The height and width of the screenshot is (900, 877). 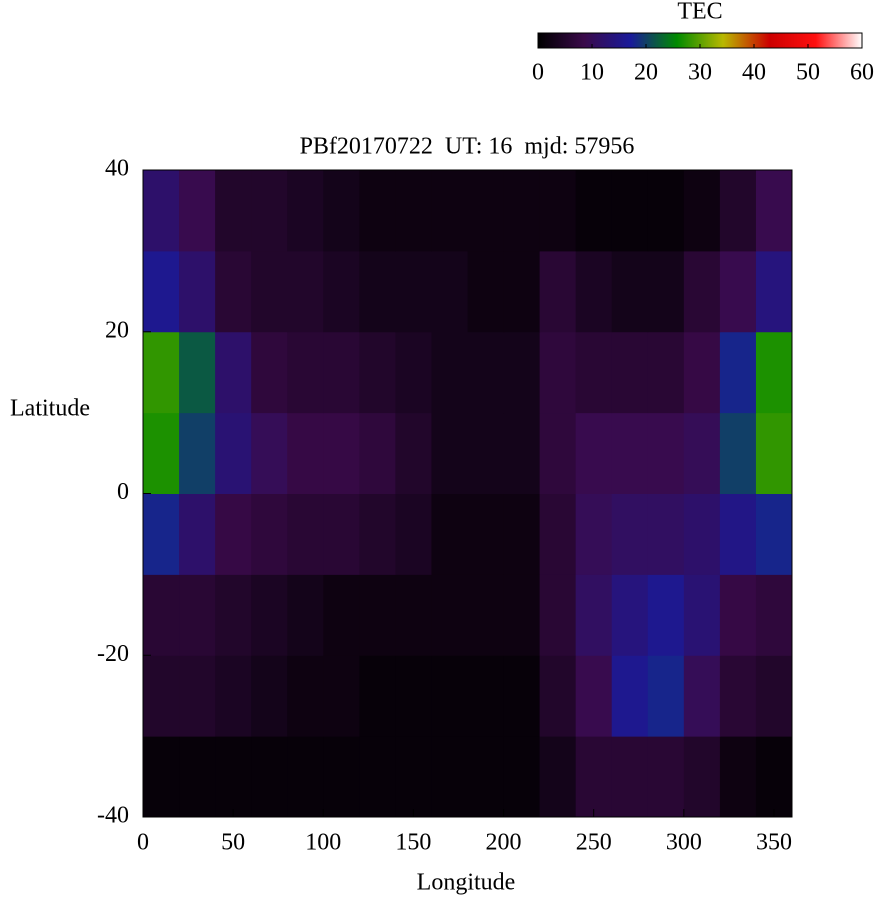 What do you see at coordinates (699, 12) in the screenshot?
I see `colorbar-label: TEC` at bounding box center [699, 12].